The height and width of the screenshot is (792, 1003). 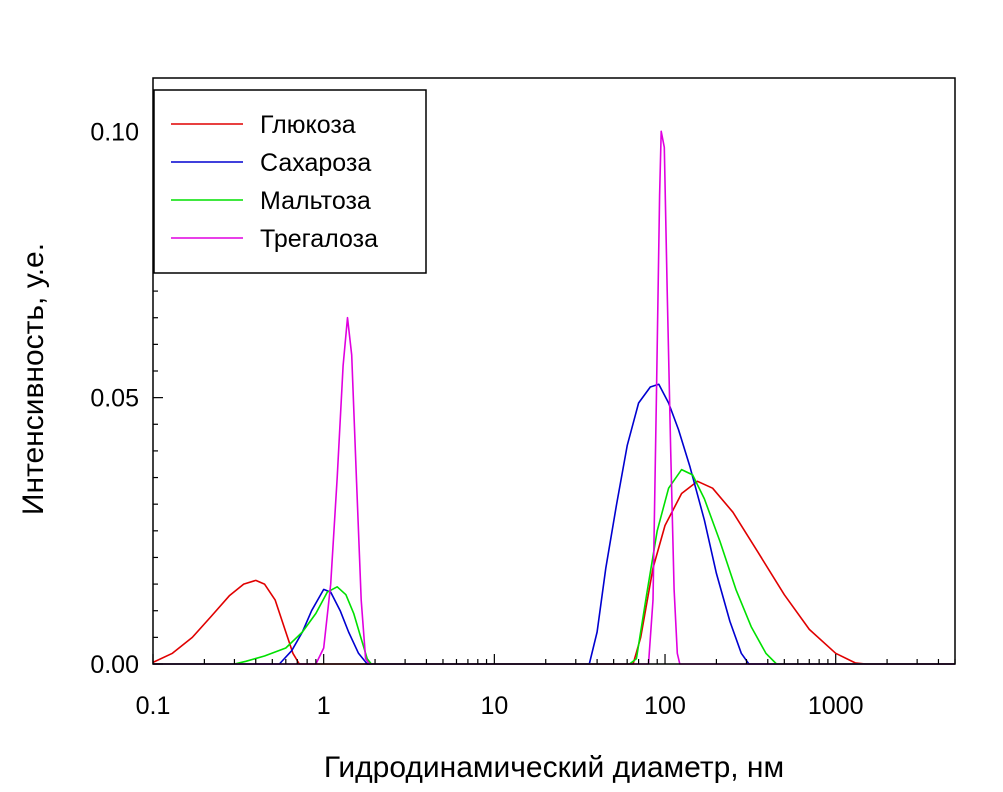 I want to click on y-tick-label: 0.05, so click(x=114, y=399).